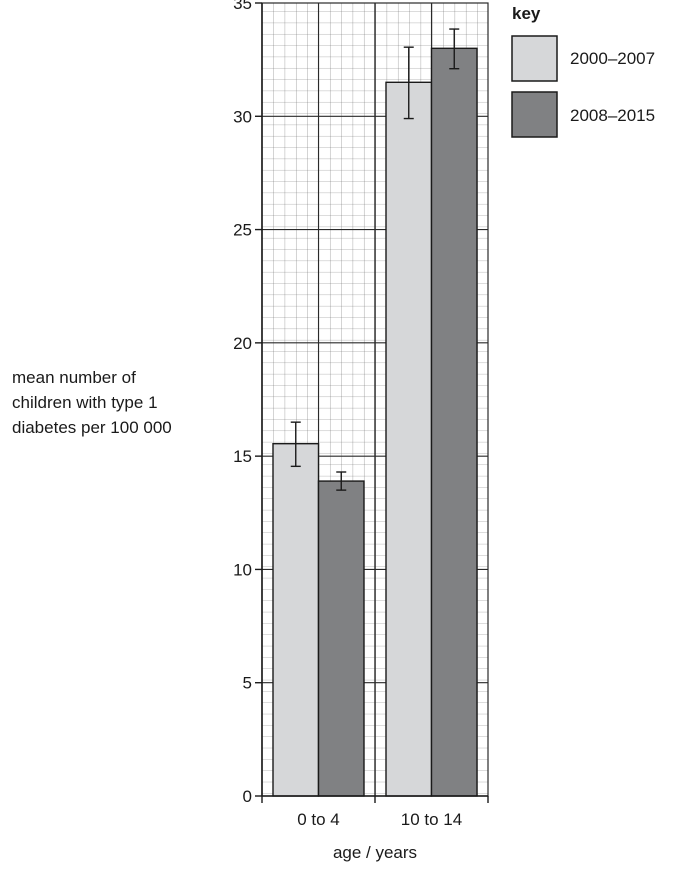  Describe the element at coordinates (612, 58) in the screenshot. I see `legend-label-2000-2007: 2000–2007` at that location.